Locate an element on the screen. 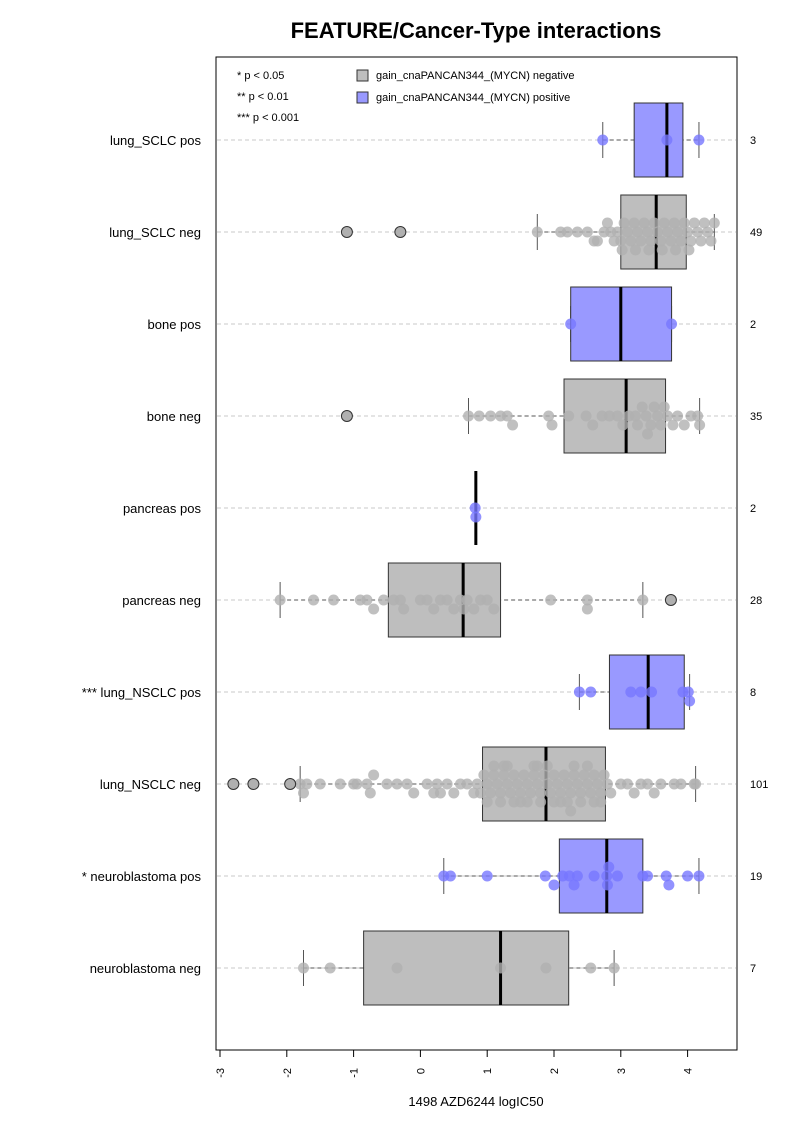  tick-label: 1 is located at coordinates (488, 1071).